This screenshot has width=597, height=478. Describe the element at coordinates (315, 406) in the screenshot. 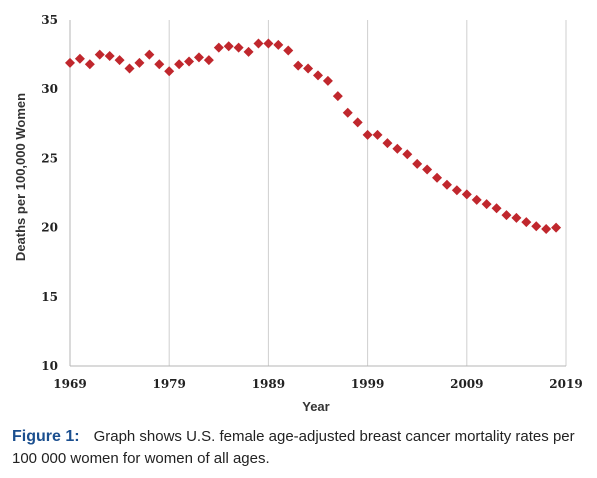

I see `x-axis-title: Year` at that location.